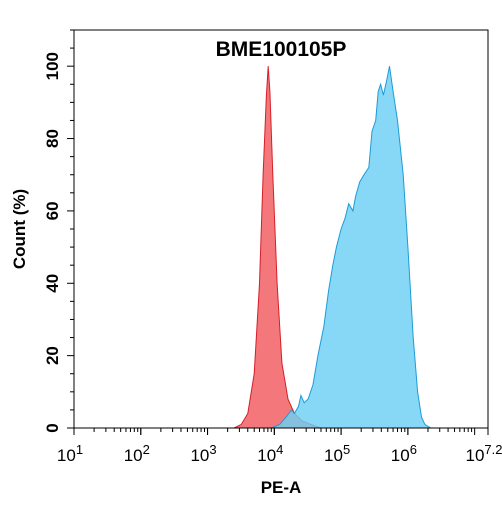 This screenshot has height=505, width=502. Describe the element at coordinates (52, 138) in the screenshot. I see `y-tick-label: 80` at that location.